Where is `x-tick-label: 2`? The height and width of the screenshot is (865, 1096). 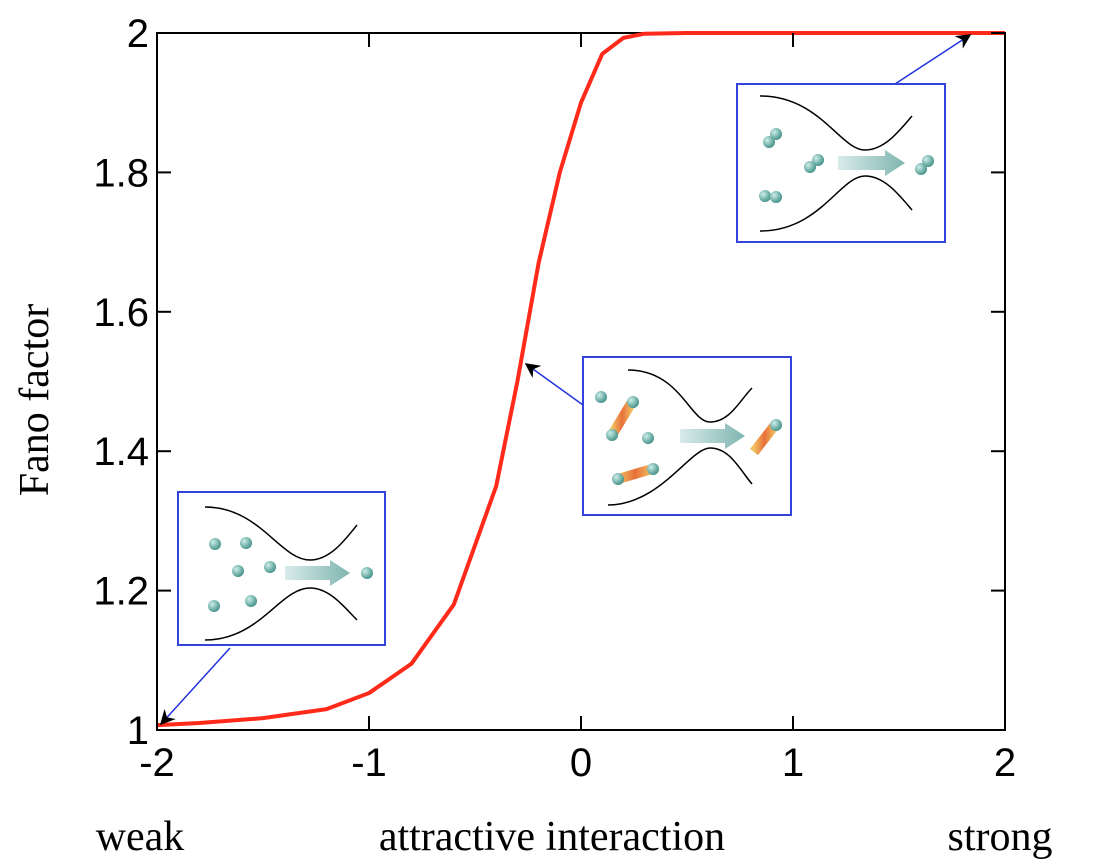 x-tick-label: 2 is located at coordinates (1005, 763).